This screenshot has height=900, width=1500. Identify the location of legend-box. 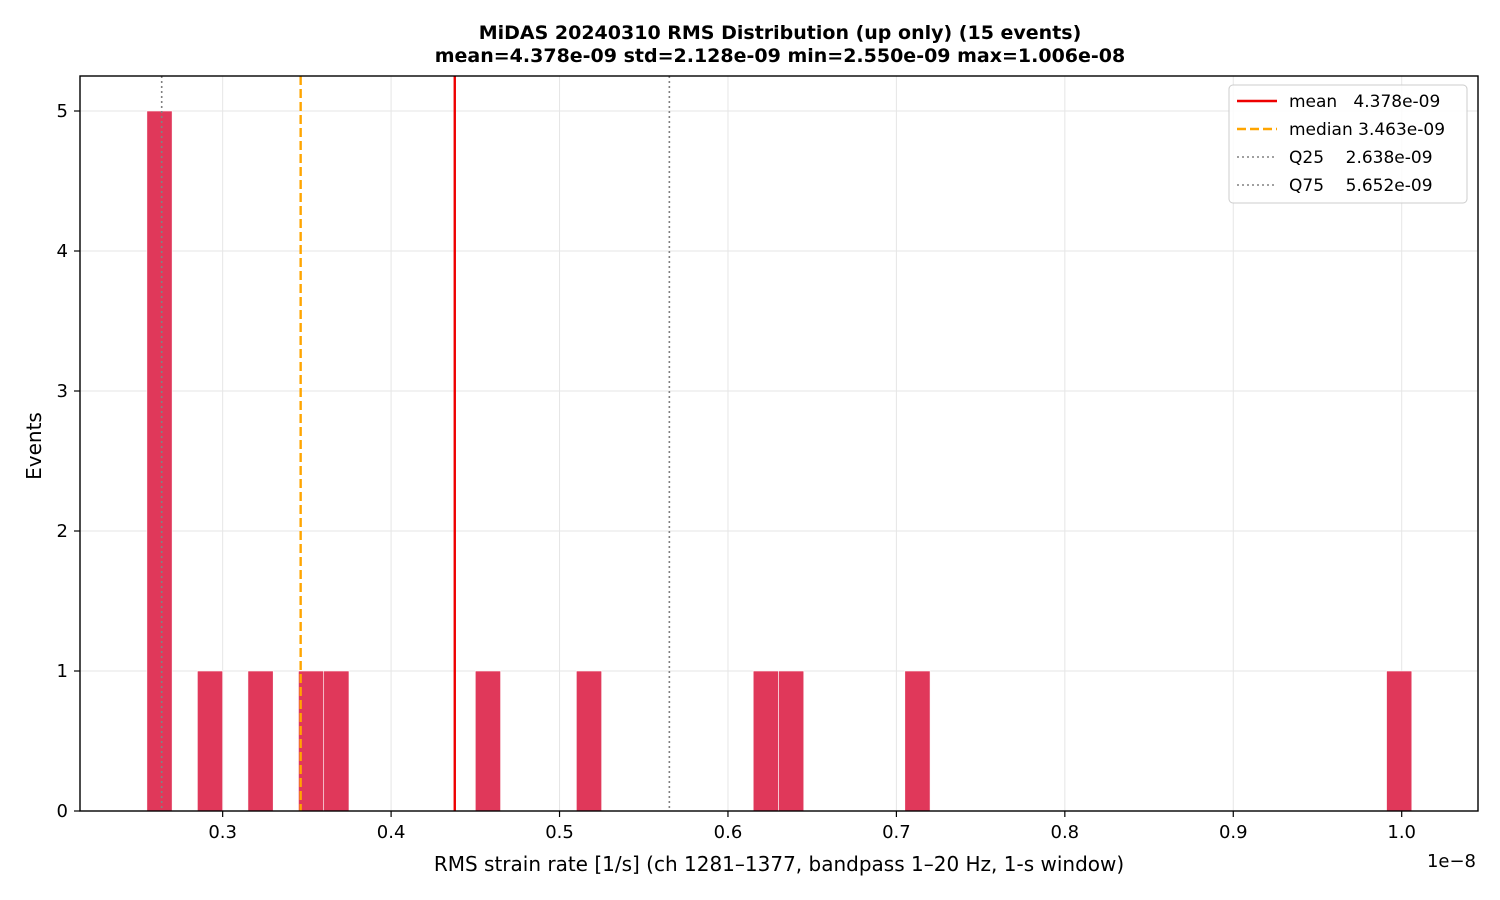
(1348, 144).